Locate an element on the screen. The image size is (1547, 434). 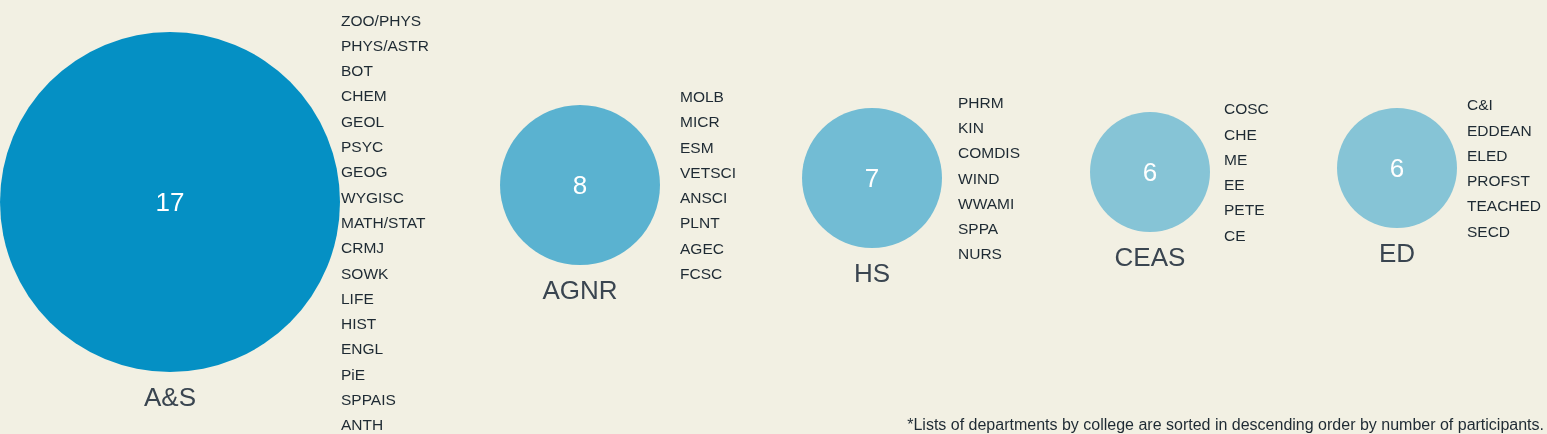
category-label: AGNR is located at coordinates (580, 290).